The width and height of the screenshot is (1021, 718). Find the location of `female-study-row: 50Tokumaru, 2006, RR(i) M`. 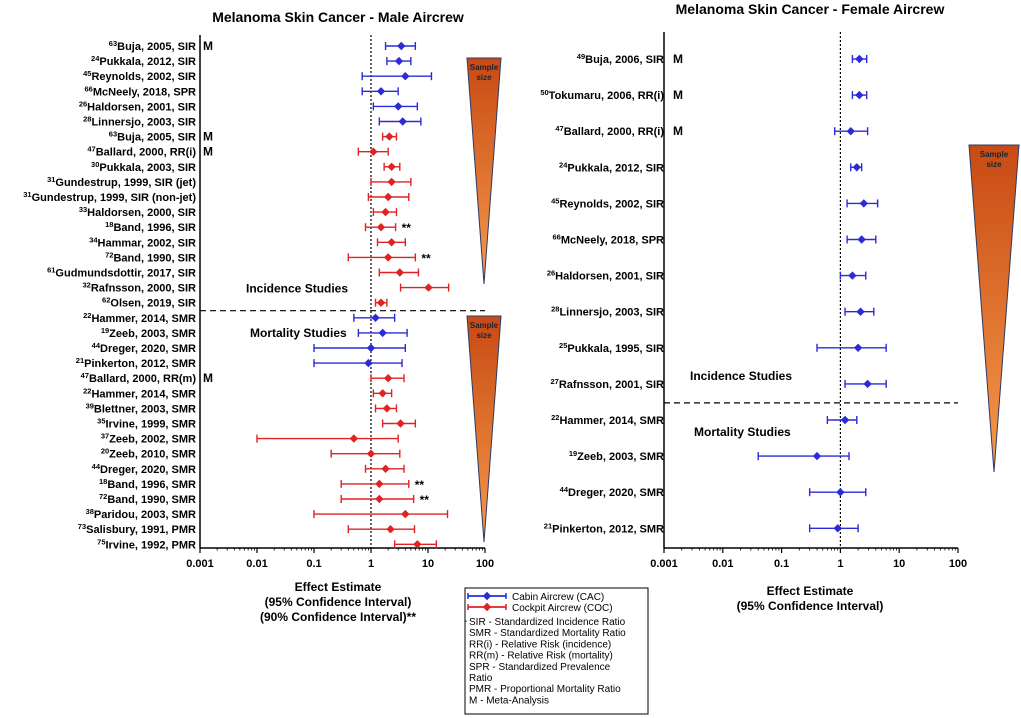

female-study-row: 50Tokumaru, 2006, RR(i) M is located at coordinates (704, 95).